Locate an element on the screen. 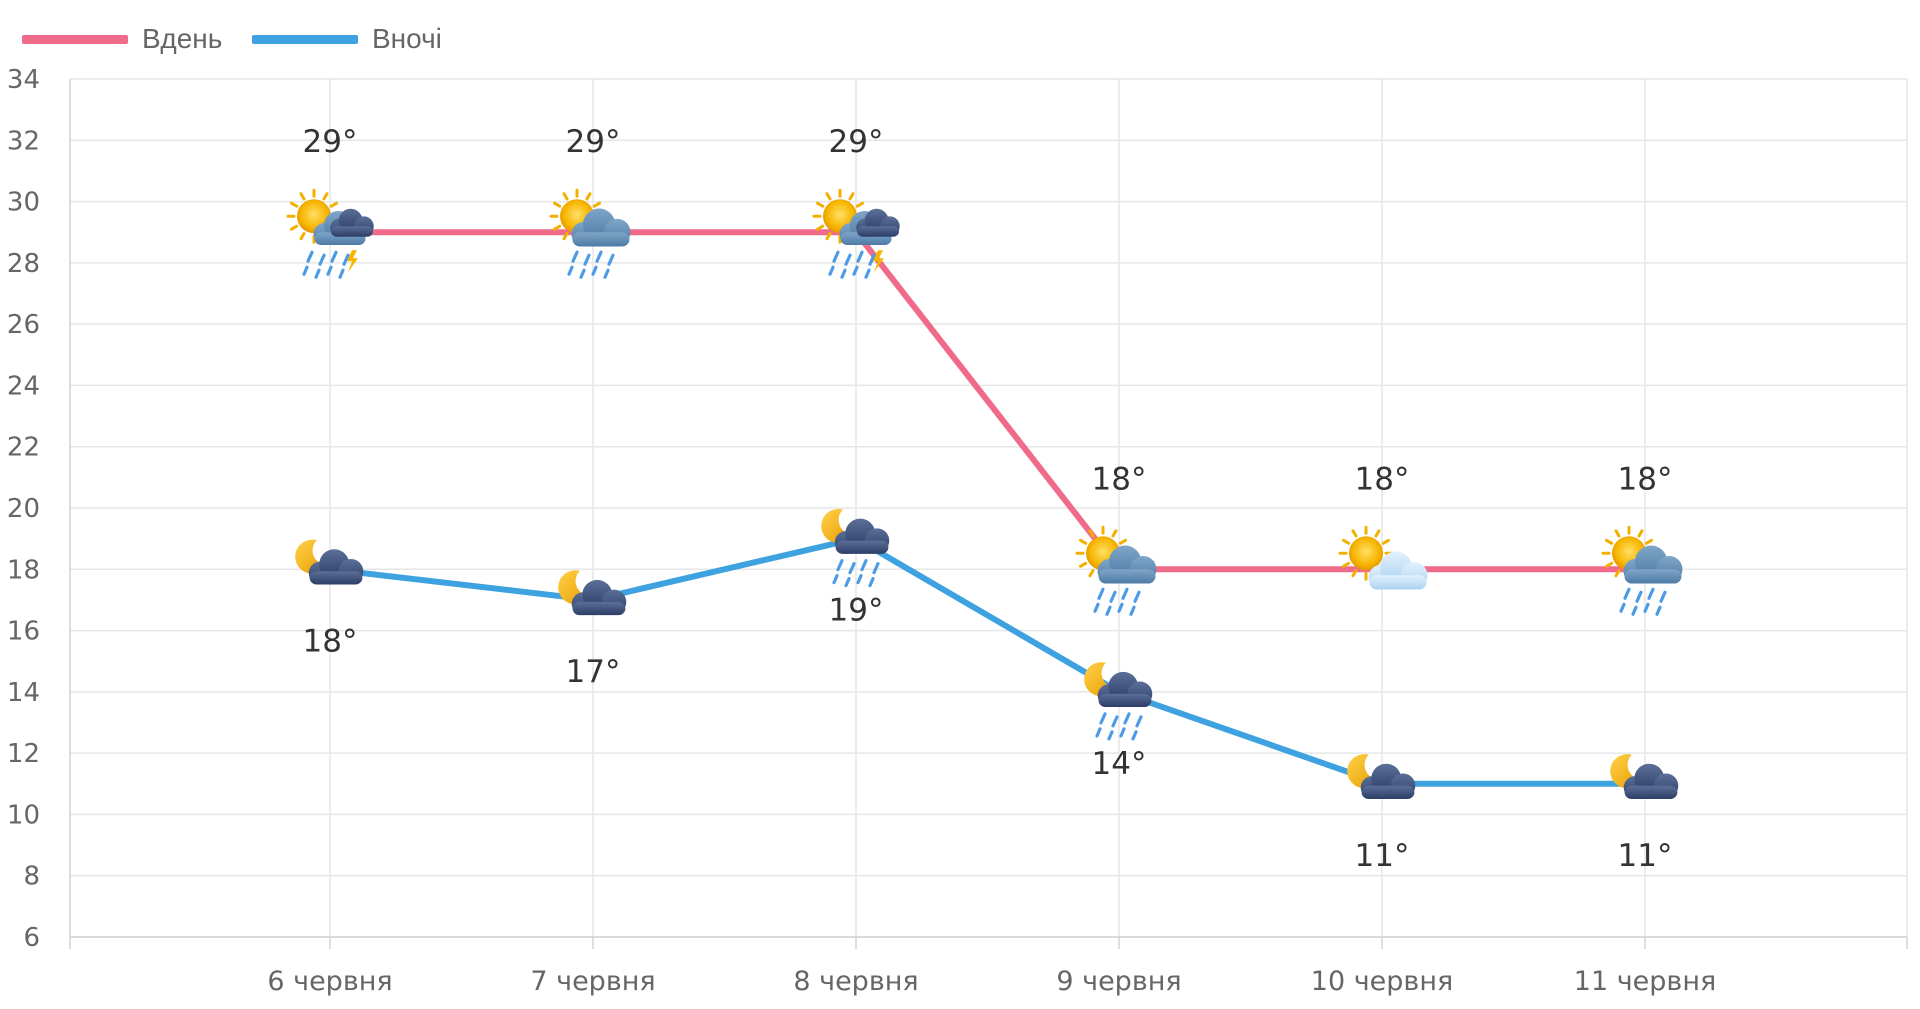 The image size is (1920, 1009). y-tick-label: 28 is located at coordinates (23, 264).